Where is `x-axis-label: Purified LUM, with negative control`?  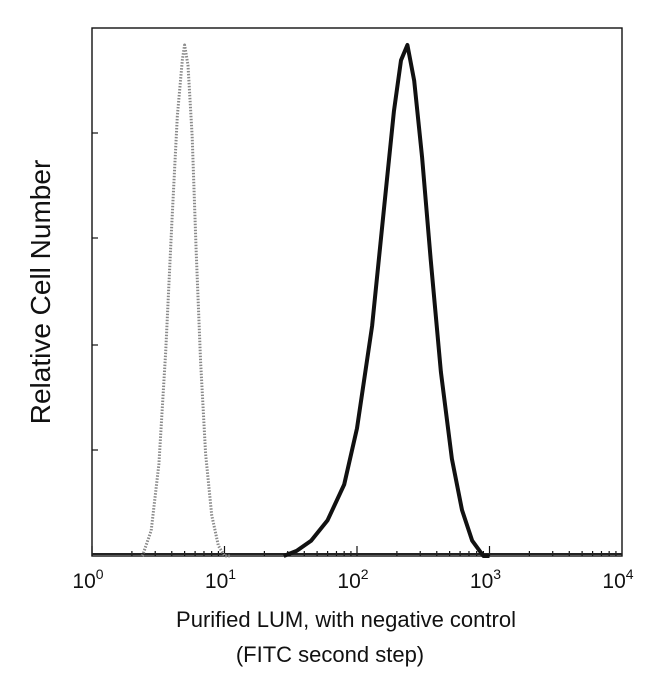 x-axis-label: Purified LUM, with negative control is located at coordinates (346, 619).